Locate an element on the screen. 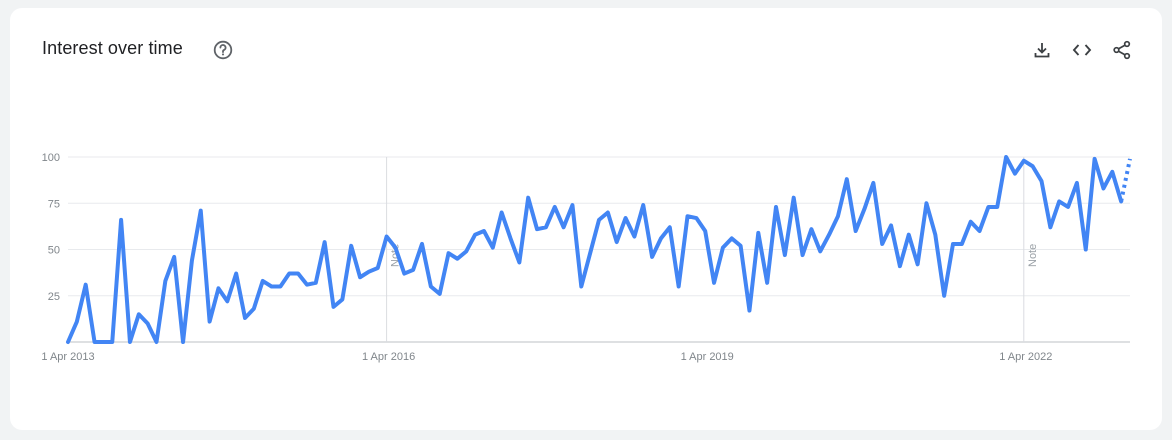  note-label: Note is located at coordinates (1033, 255).